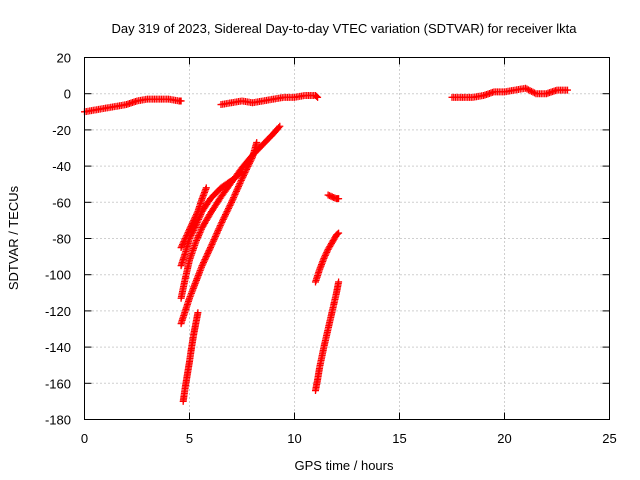 This screenshot has height=480, width=640. What do you see at coordinates (609, 438) in the screenshot?
I see `x-tick-label: 25` at bounding box center [609, 438].